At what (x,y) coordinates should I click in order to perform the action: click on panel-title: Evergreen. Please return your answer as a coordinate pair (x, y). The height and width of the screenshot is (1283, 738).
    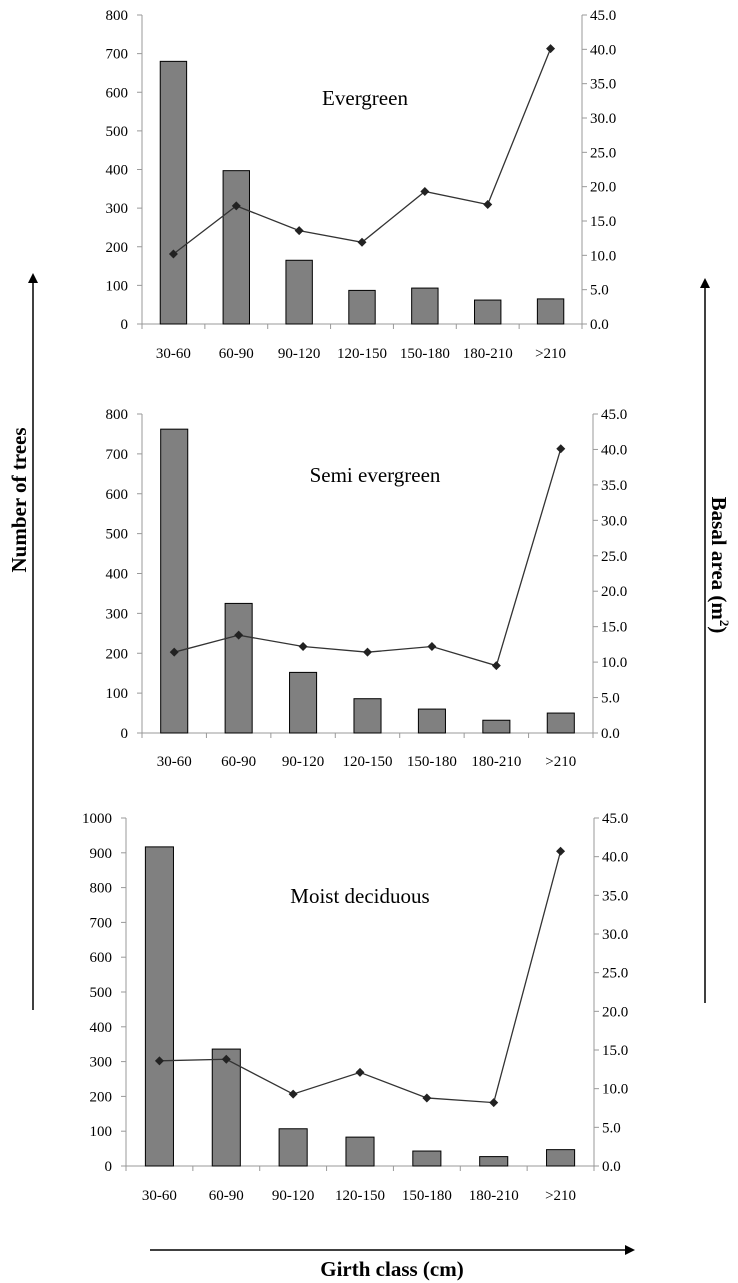
    Looking at the image, I should click on (365, 98).